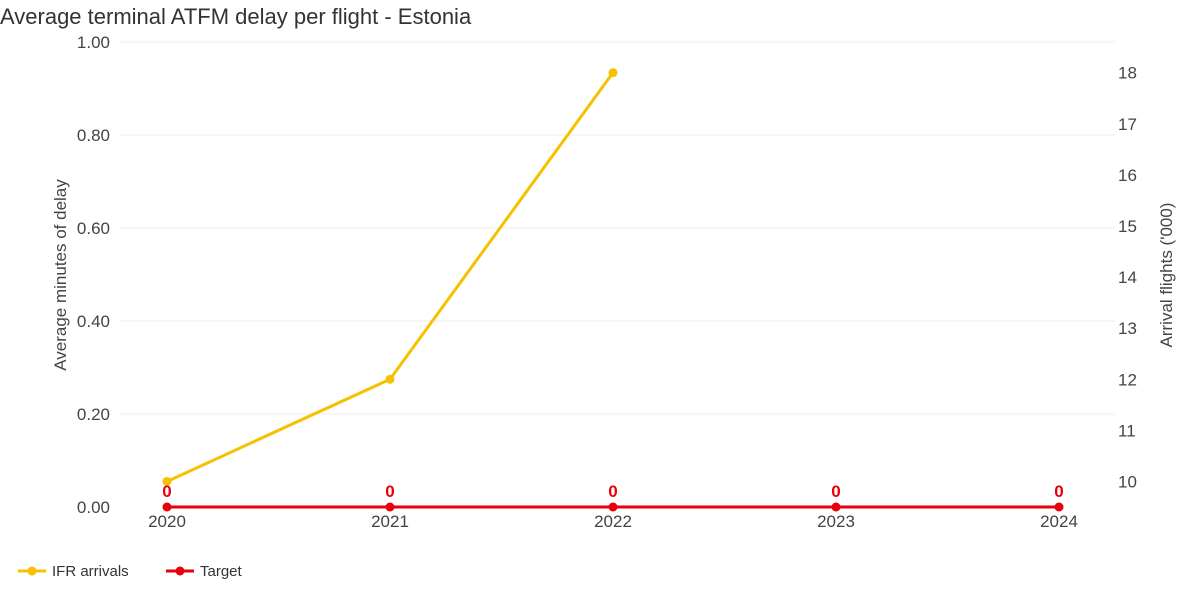 The height and width of the screenshot is (600, 1200). I want to click on legend-entry-1: Target, so click(221, 571).